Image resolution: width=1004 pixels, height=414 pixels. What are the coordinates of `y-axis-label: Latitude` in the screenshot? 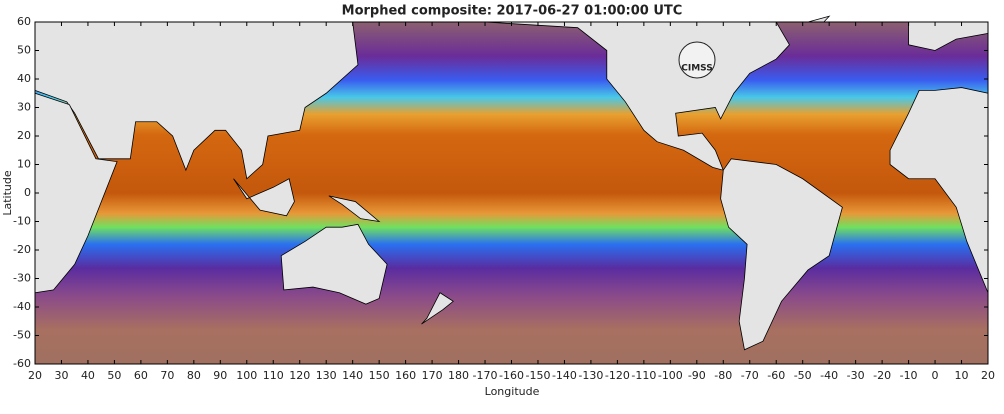 It's located at (7, 193).